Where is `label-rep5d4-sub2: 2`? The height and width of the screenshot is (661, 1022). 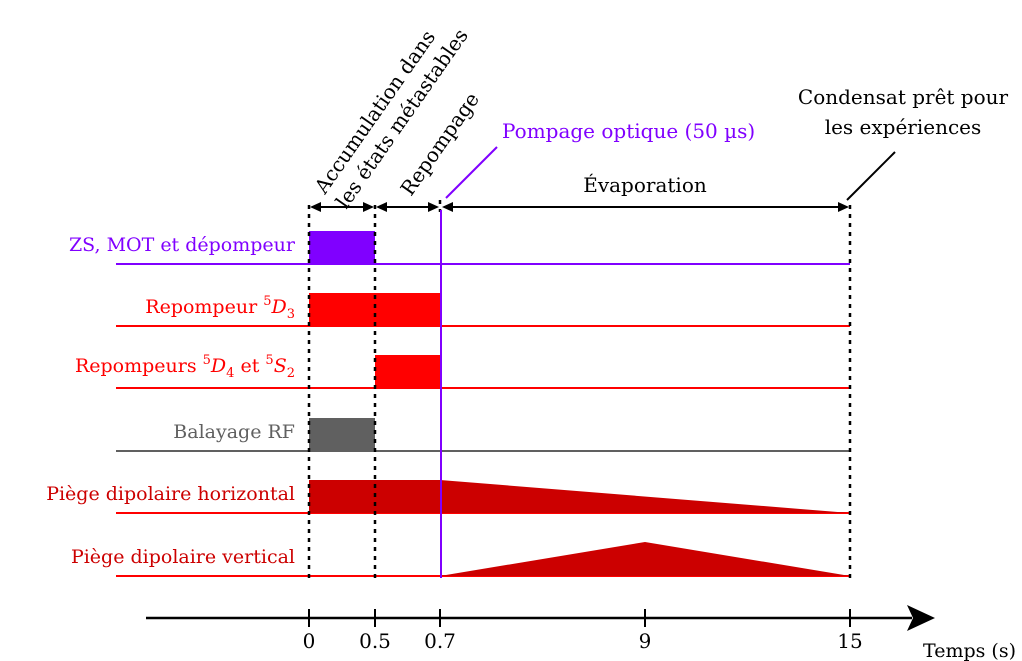 label-rep5d4-sub2: 2 is located at coordinates (291, 373).